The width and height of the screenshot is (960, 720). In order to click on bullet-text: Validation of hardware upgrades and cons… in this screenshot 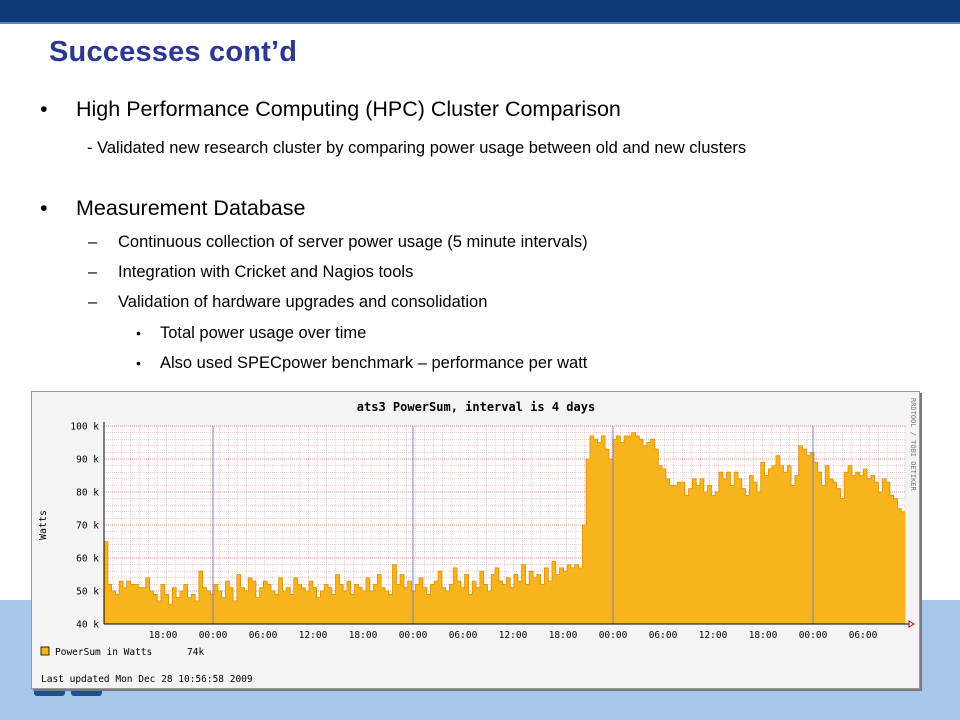, I will do `click(303, 302)`.